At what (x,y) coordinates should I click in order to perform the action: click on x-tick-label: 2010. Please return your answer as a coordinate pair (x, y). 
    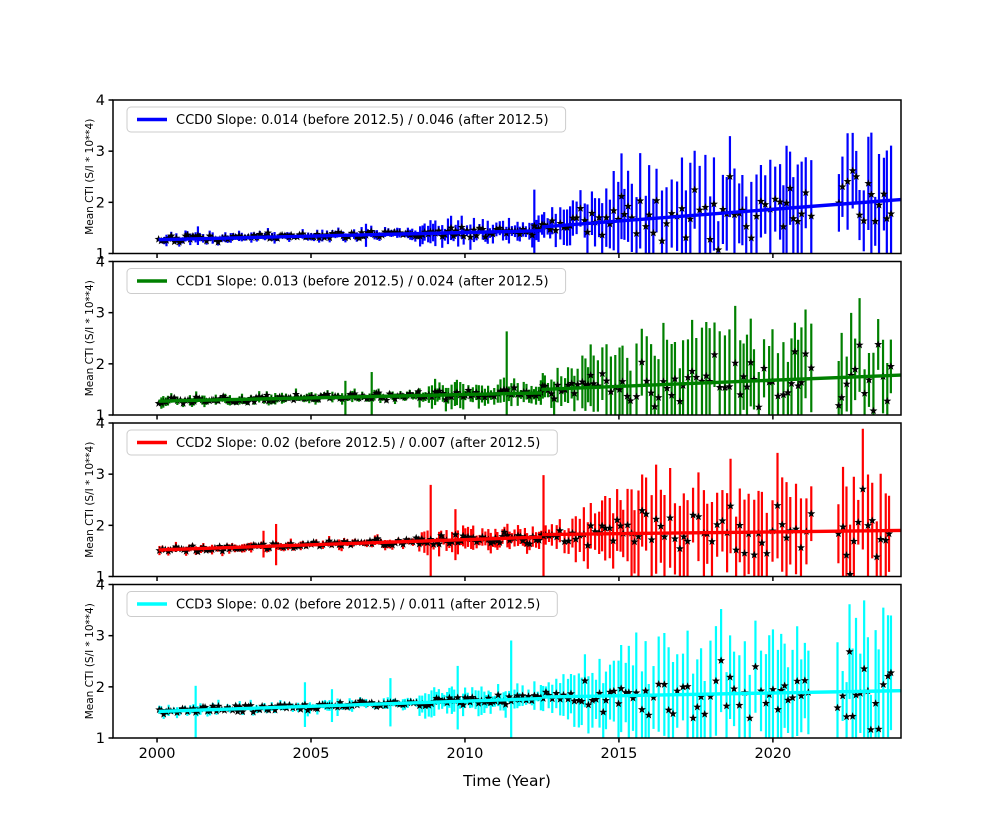
    Looking at the image, I should click on (465, 754).